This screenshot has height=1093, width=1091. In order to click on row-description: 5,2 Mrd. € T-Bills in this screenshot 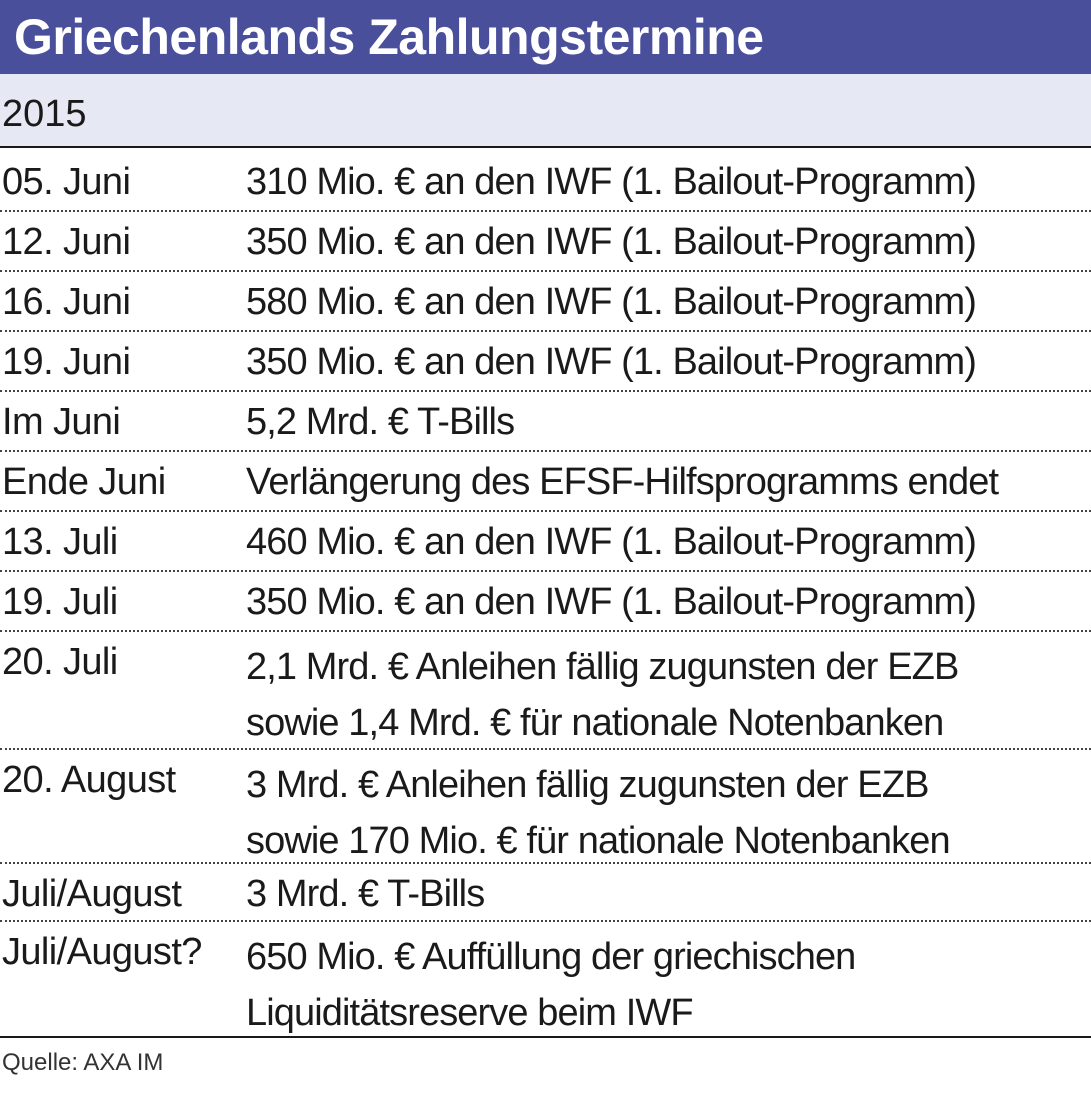, I will do `click(380, 422)`.